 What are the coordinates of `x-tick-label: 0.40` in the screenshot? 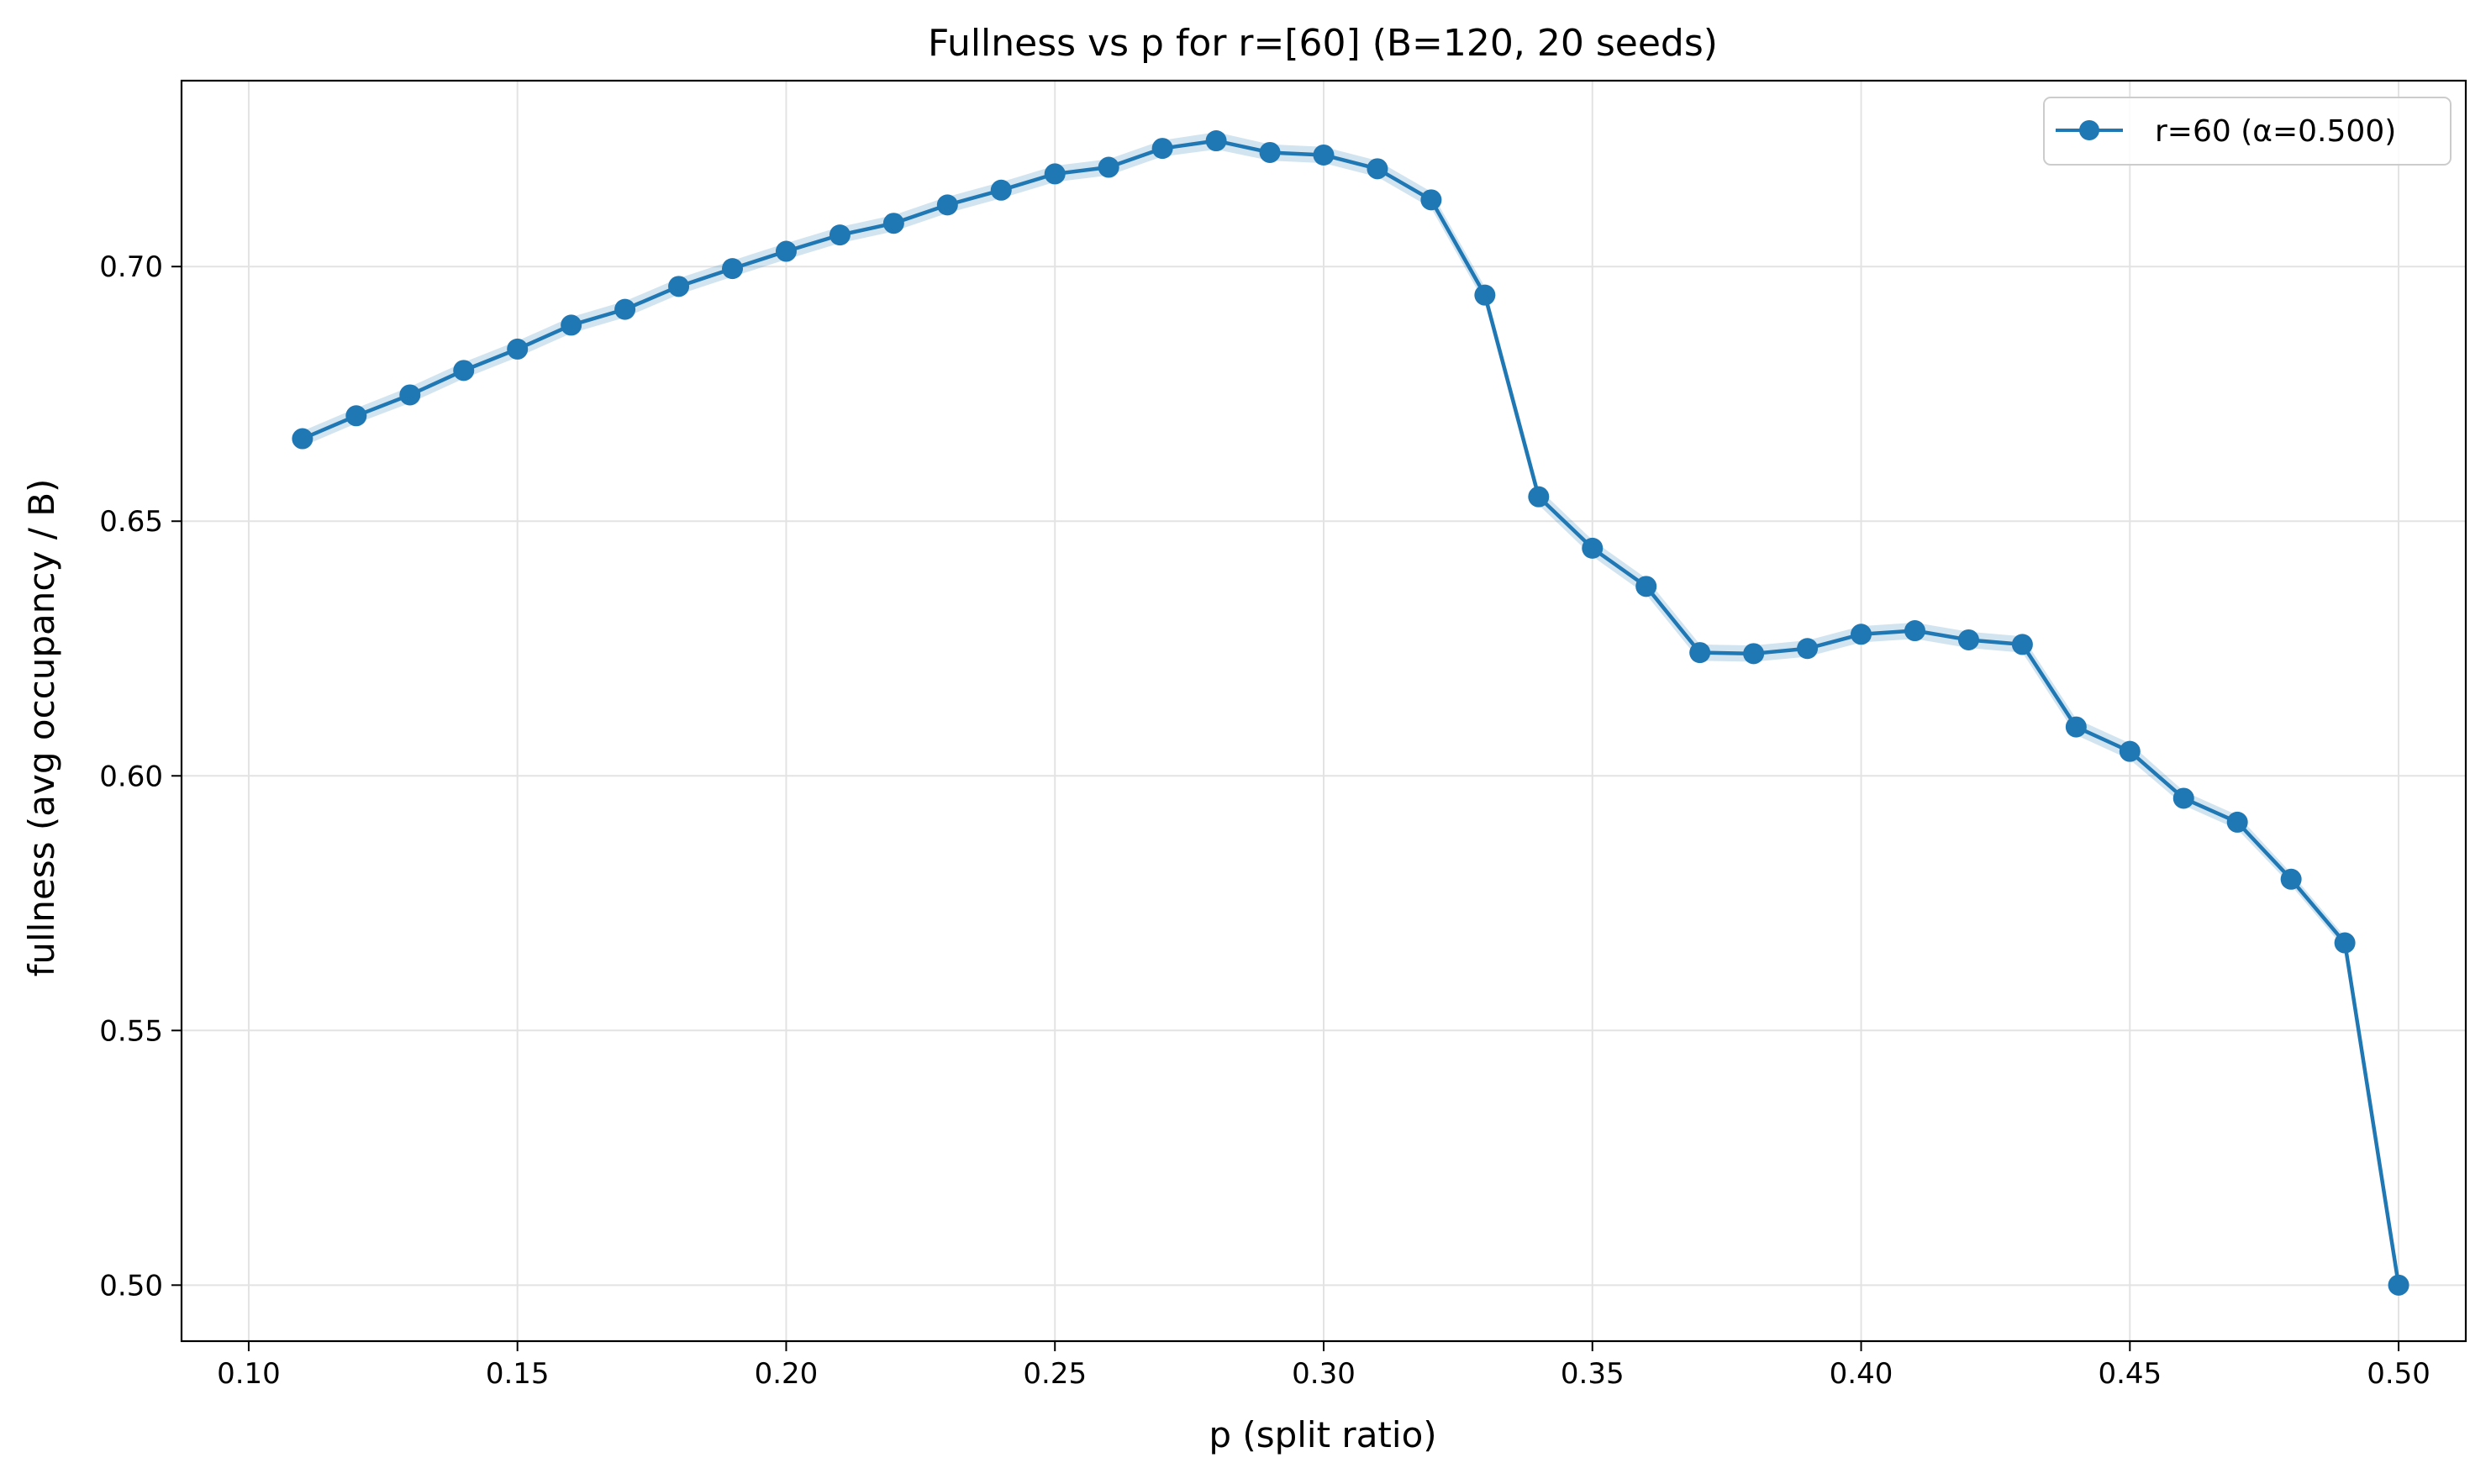 It's located at (1861, 1374).